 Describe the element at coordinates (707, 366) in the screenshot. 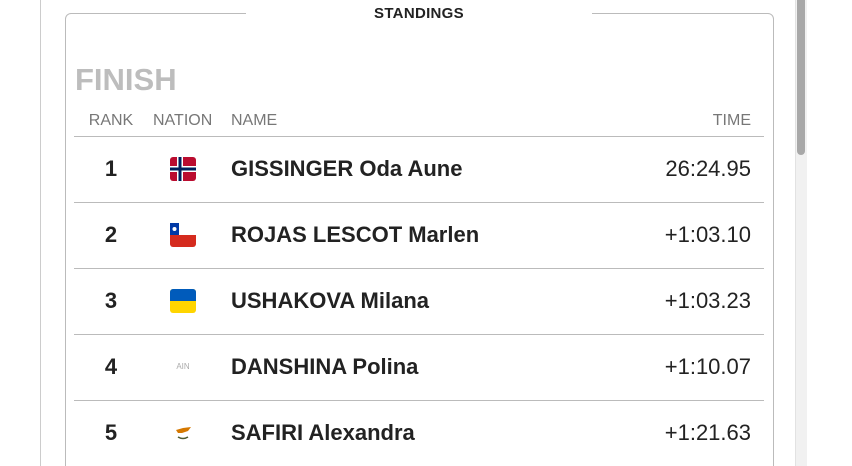

I see `time: +1:10.07` at that location.